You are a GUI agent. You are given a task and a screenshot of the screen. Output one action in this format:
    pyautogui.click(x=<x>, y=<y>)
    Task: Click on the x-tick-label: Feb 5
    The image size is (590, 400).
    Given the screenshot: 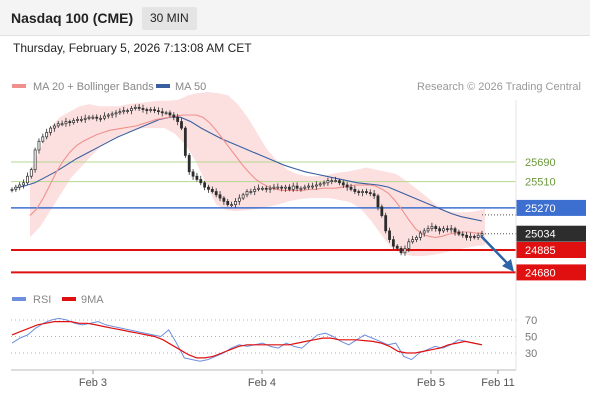 What is the action you would take?
    pyautogui.click(x=431, y=383)
    